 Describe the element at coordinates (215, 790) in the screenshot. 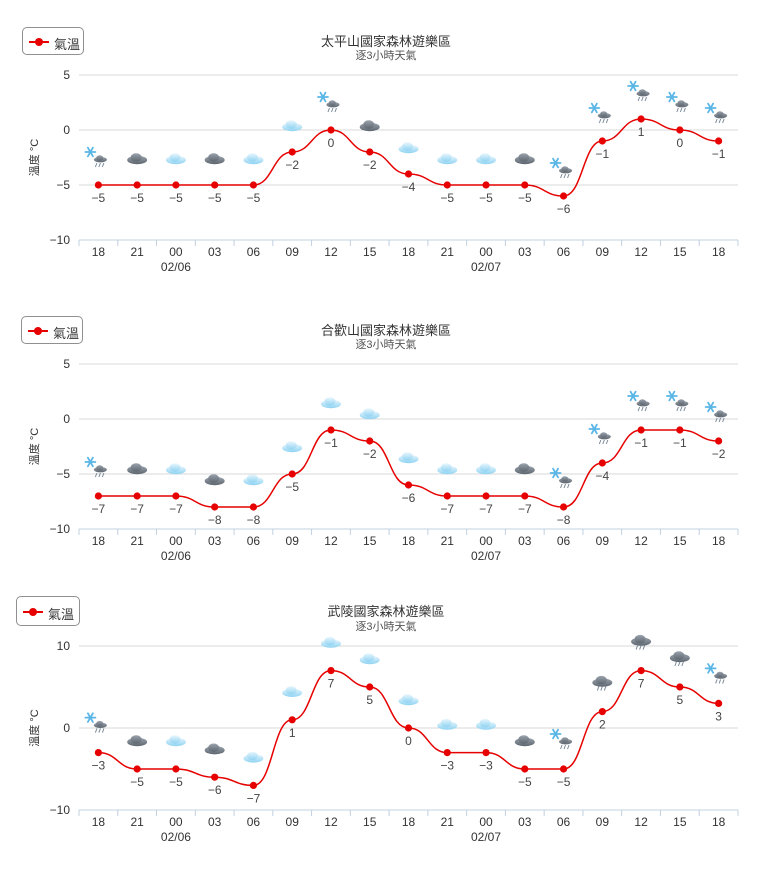

I see `data-label: −6` at that location.